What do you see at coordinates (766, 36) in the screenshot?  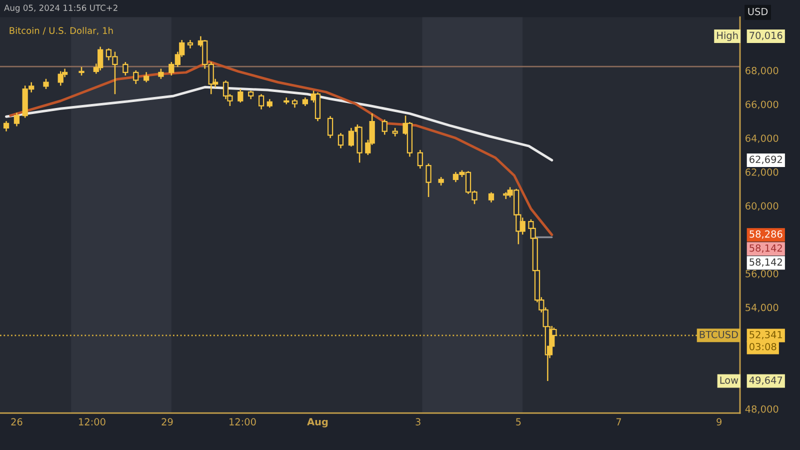 I see `text: 70,016` at bounding box center [766, 36].